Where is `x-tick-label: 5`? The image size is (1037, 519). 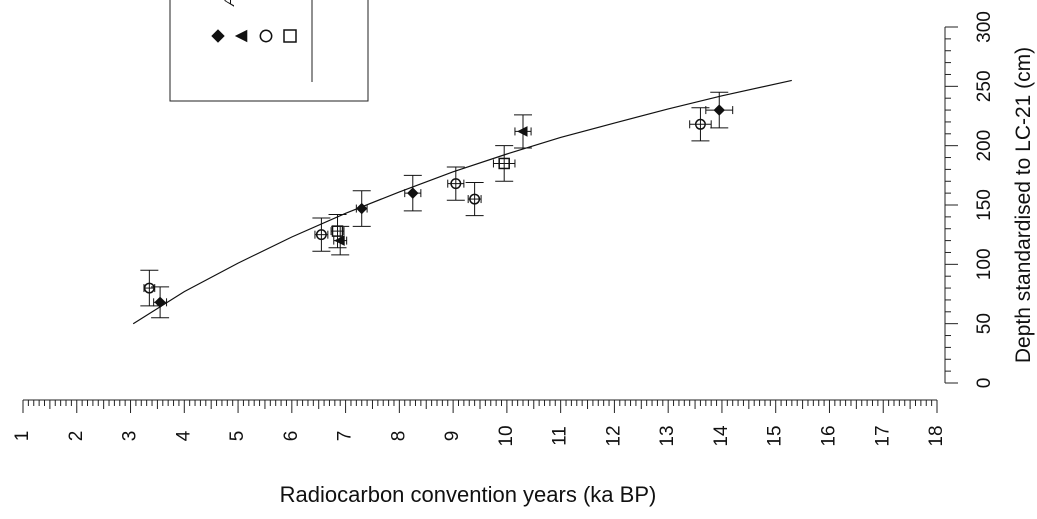
x-tick-label: 5 is located at coordinates (237, 436).